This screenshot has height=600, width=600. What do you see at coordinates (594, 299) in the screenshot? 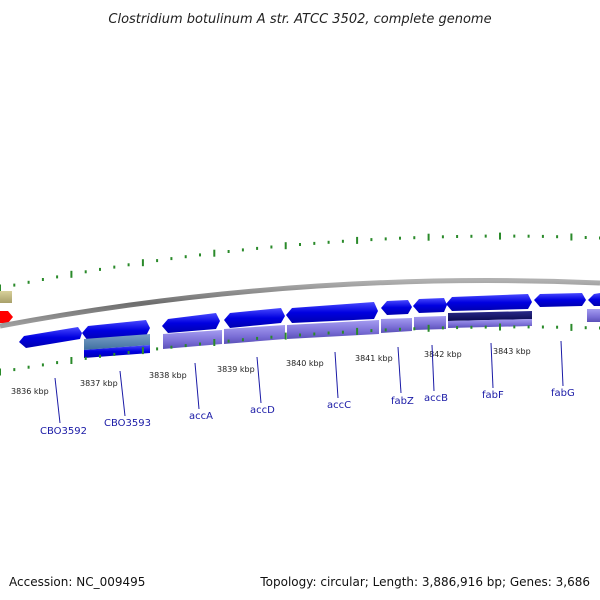
I see `gene-arrow-next` at bounding box center [594, 299].